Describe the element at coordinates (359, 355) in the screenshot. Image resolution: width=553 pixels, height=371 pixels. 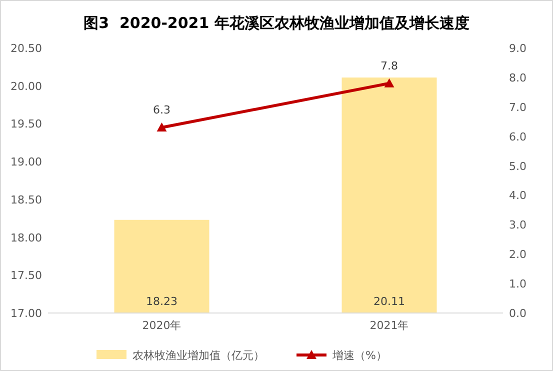
I see `legend-label: 增速（%）` at that location.